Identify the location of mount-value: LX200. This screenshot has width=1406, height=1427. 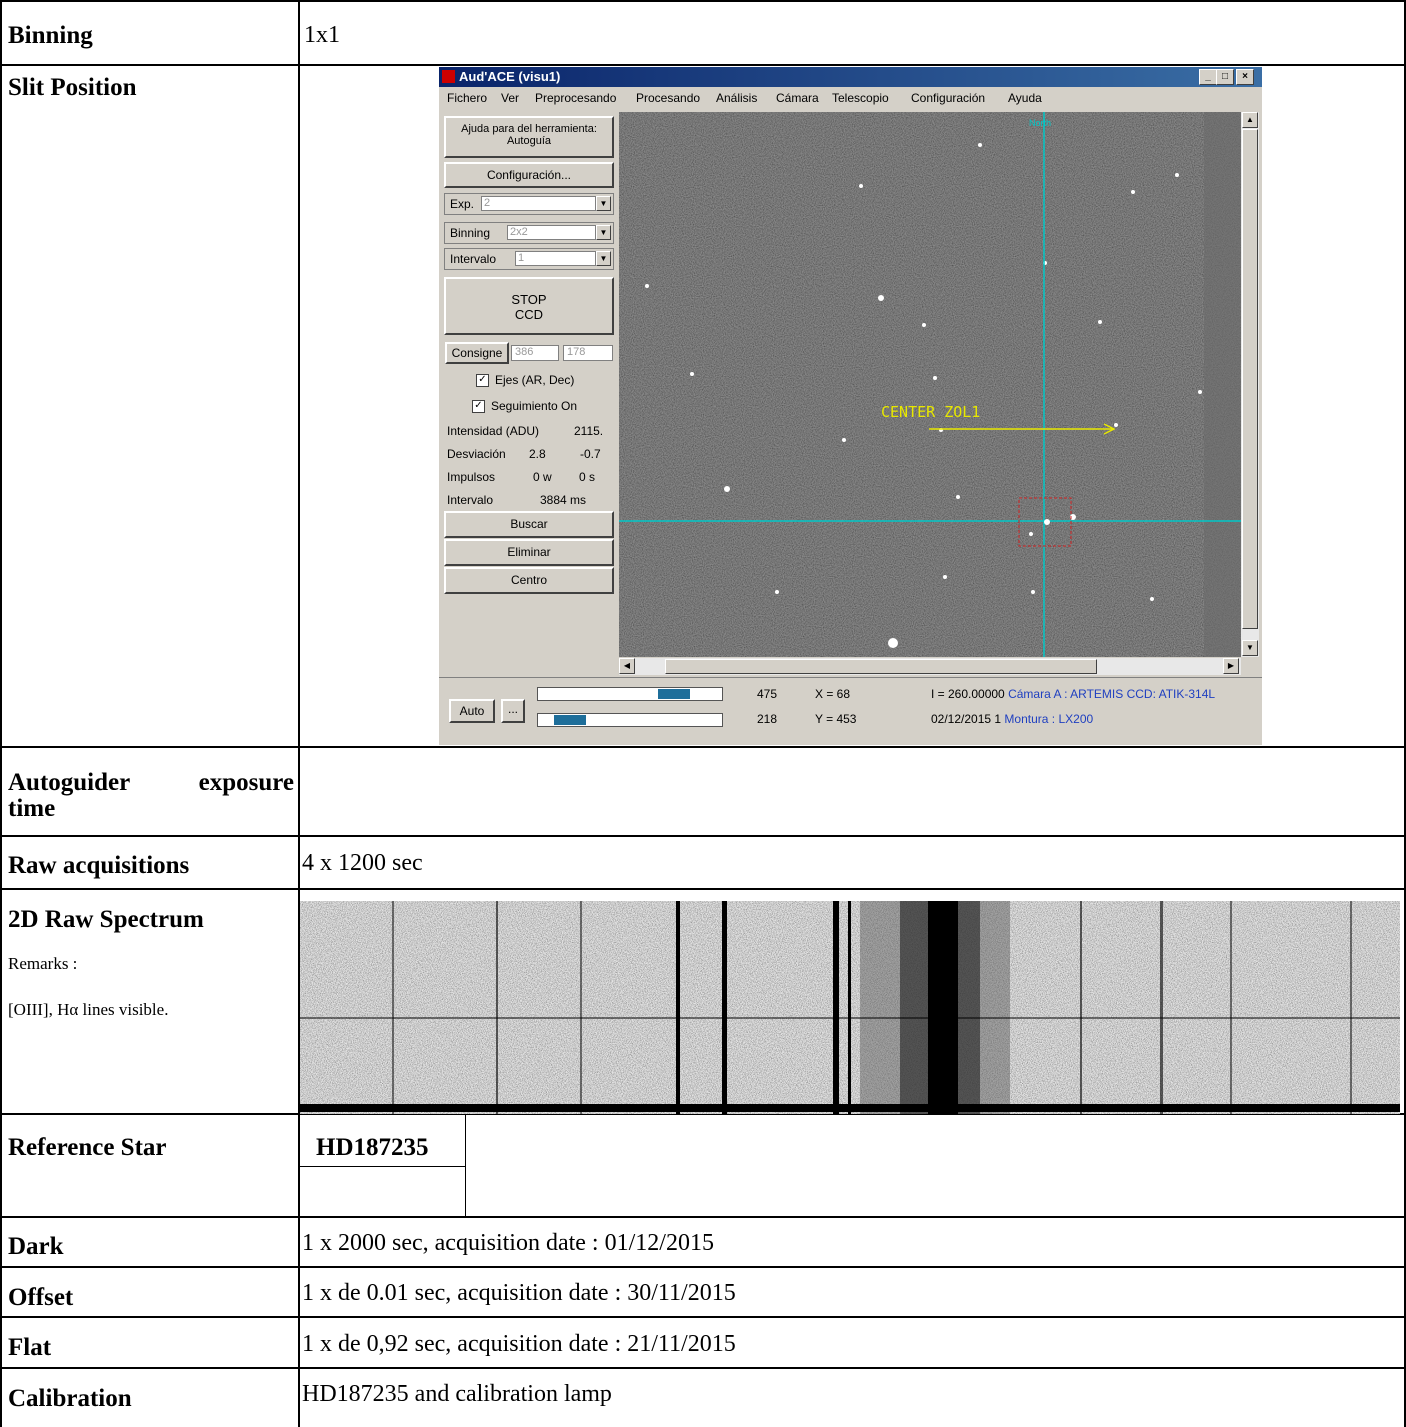
(1076, 719).